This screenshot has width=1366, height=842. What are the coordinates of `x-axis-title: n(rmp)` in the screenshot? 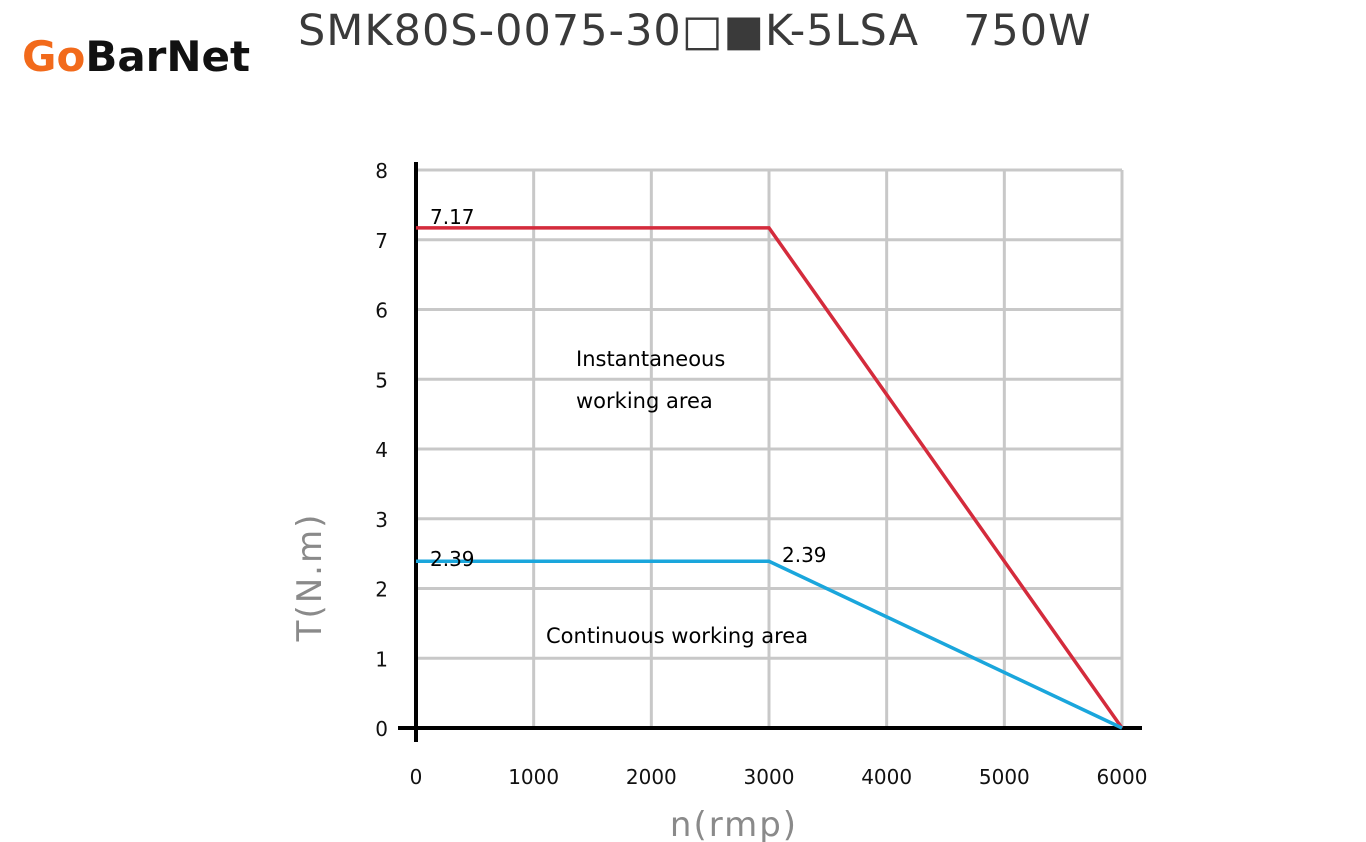 It's located at (734, 823).